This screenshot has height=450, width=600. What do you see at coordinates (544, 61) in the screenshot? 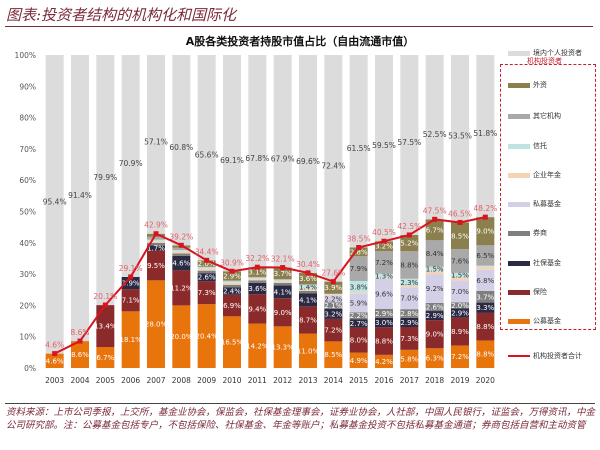
I see `legend-group-label: 机构投资者` at bounding box center [544, 61].